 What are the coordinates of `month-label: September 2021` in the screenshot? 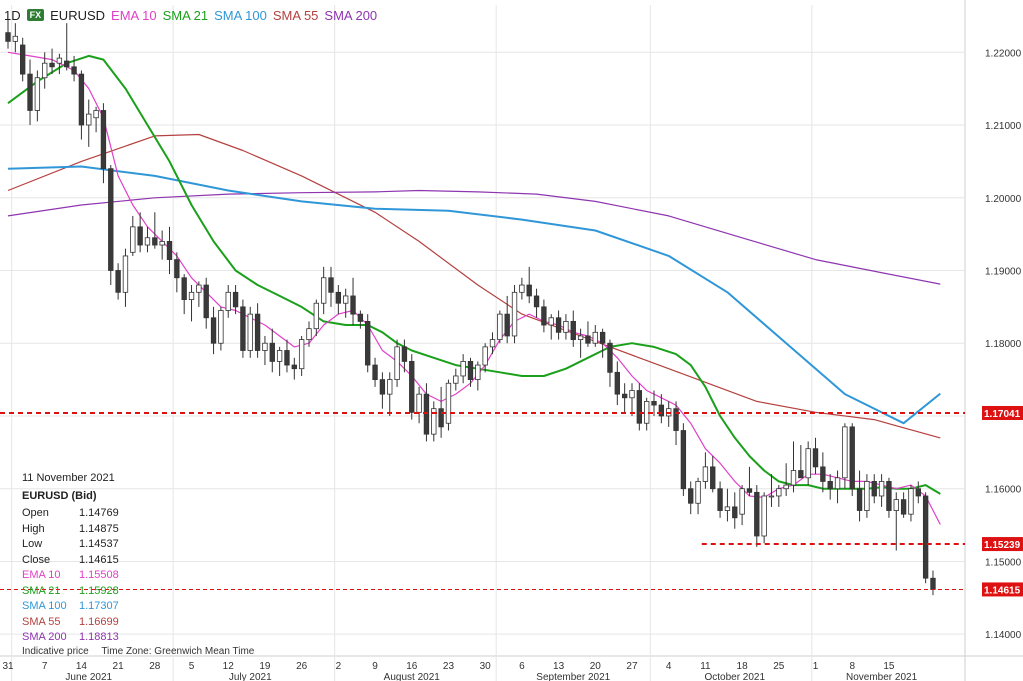 It's located at (573, 676).